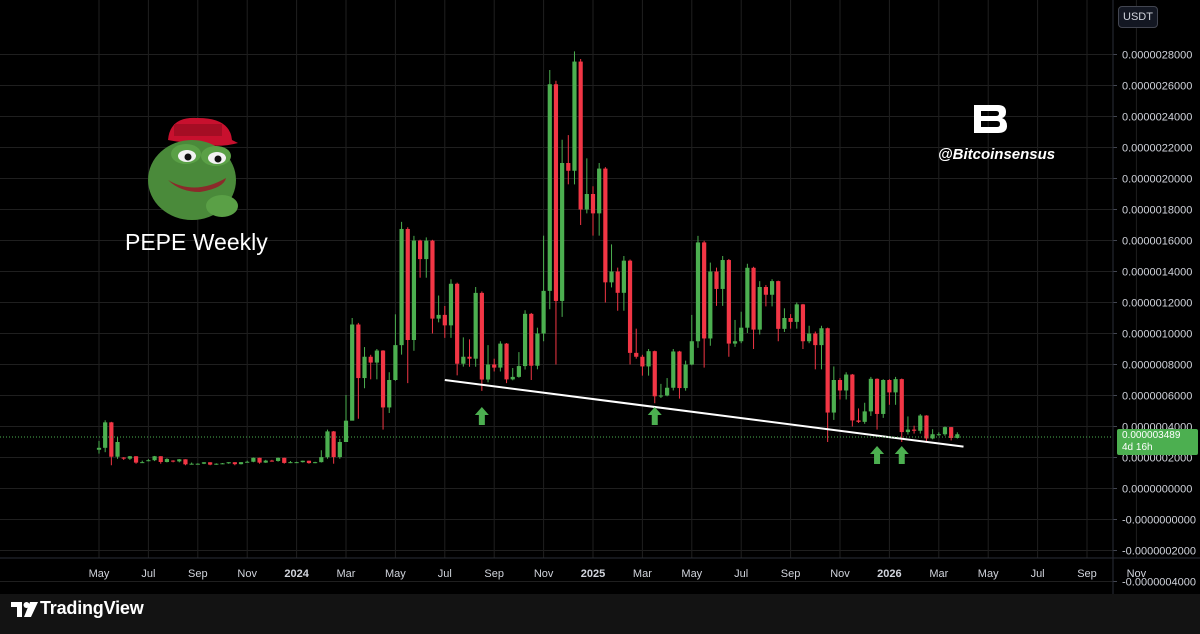  What do you see at coordinates (1151, 435) in the screenshot?
I see `last-price-value: 0.000003489` at bounding box center [1151, 435].